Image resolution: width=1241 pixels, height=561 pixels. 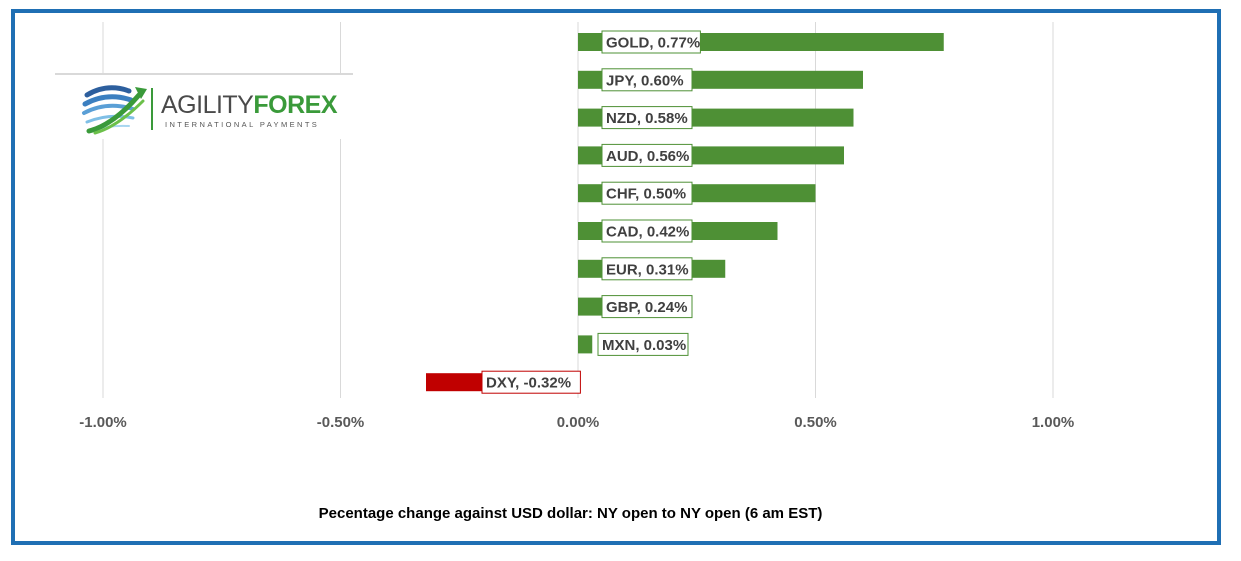 I want to click on x-tick-label: -0.50%, so click(x=341, y=422).